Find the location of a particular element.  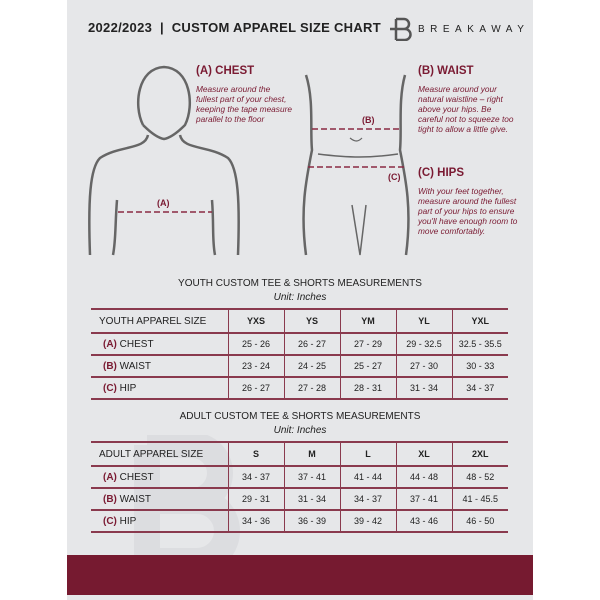

cell: 32.5 - 35.5 is located at coordinates (479, 344).